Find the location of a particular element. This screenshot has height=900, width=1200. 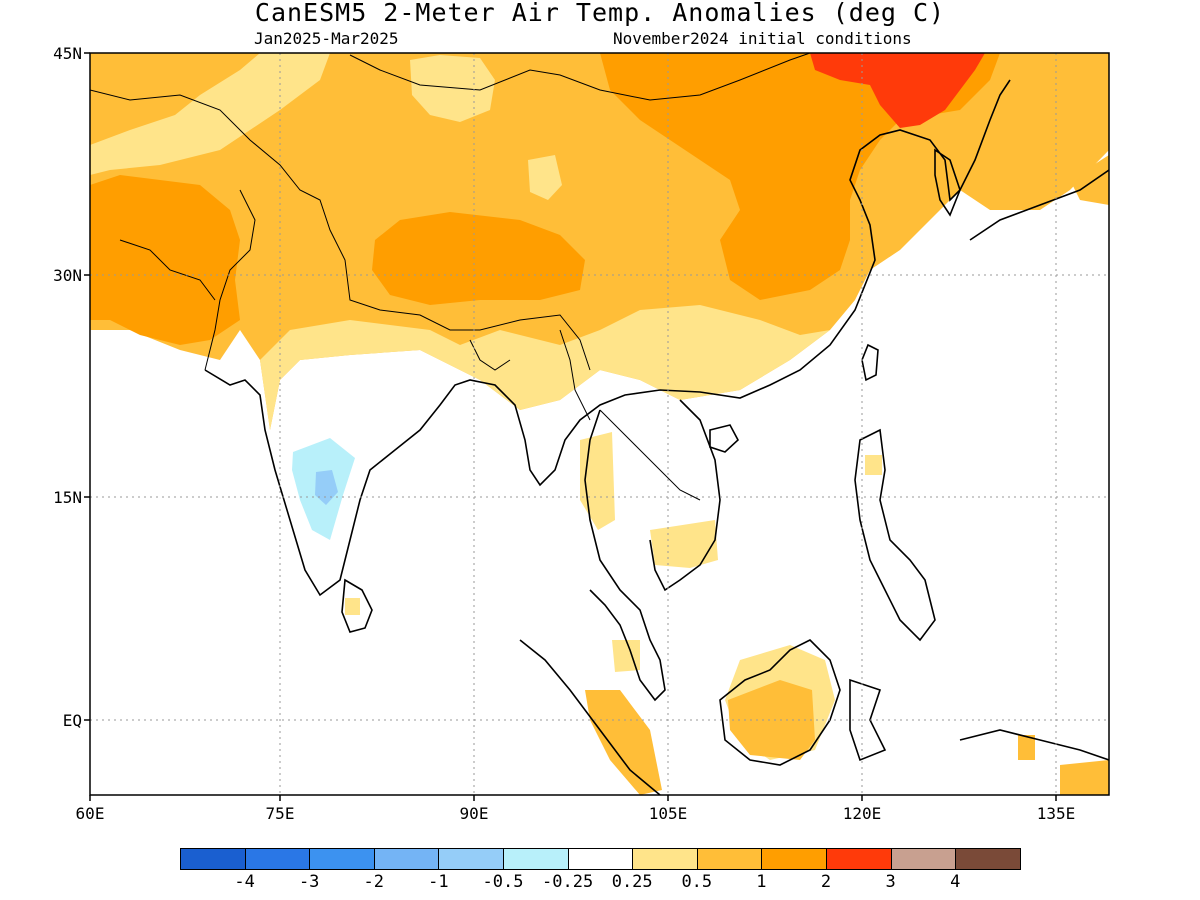

coastline-borneo is located at coordinates (780, 702).